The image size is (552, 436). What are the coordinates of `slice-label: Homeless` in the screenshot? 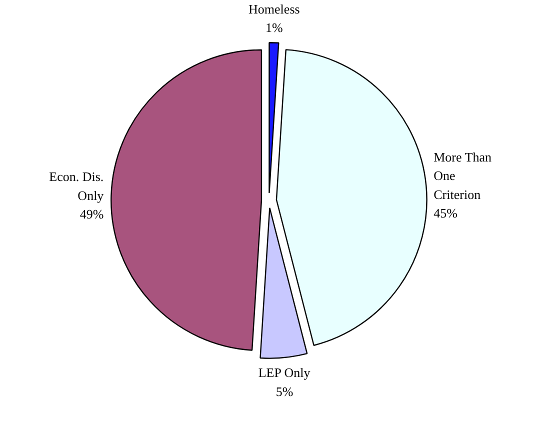 It's located at (274, 8).